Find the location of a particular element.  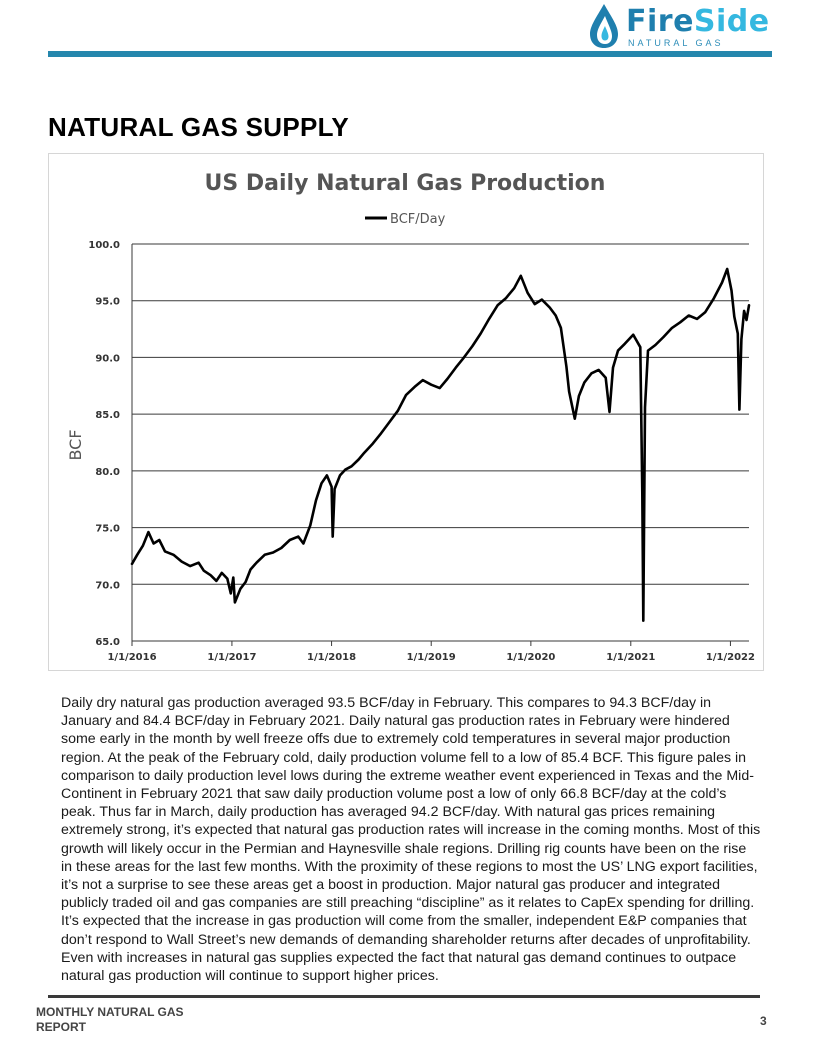

y-tick-label: 85.0 is located at coordinates (107, 415).